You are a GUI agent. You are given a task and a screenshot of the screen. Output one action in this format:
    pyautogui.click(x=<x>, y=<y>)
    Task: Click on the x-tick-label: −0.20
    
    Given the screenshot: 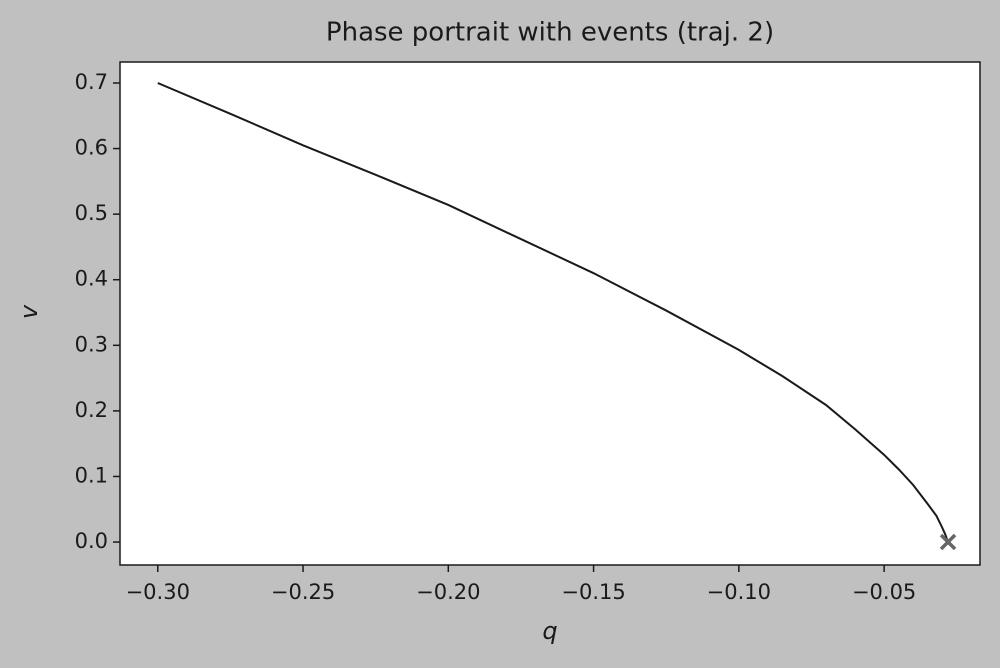 What is the action you would take?
    pyautogui.click(x=448, y=592)
    